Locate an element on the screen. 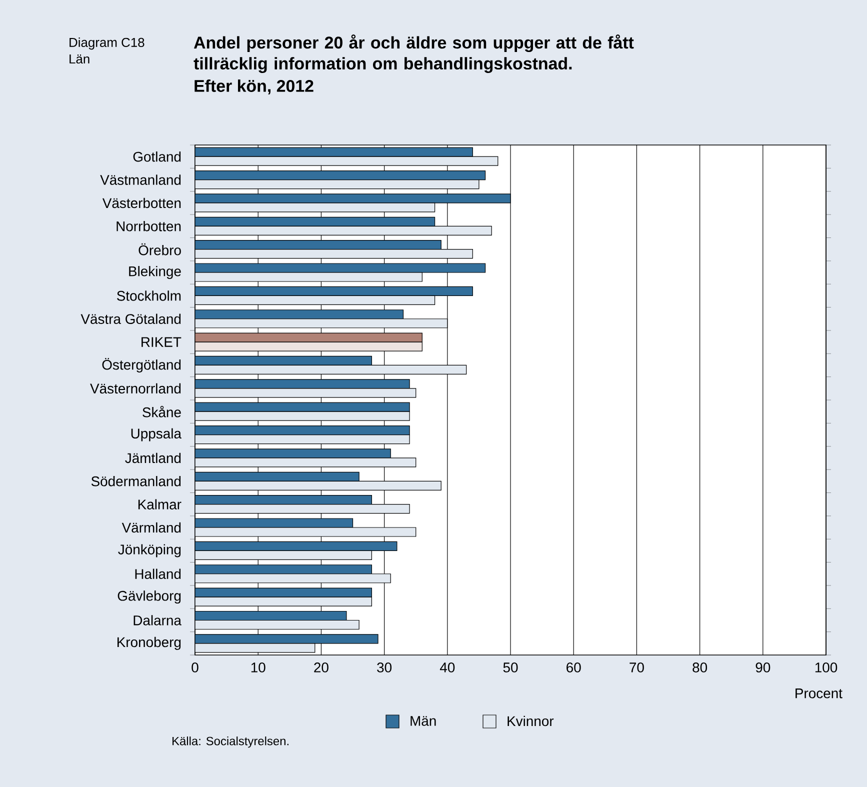 This screenshot has height=787, width=867. legend-label: Kvinnor is located at coordinates (531, 721).